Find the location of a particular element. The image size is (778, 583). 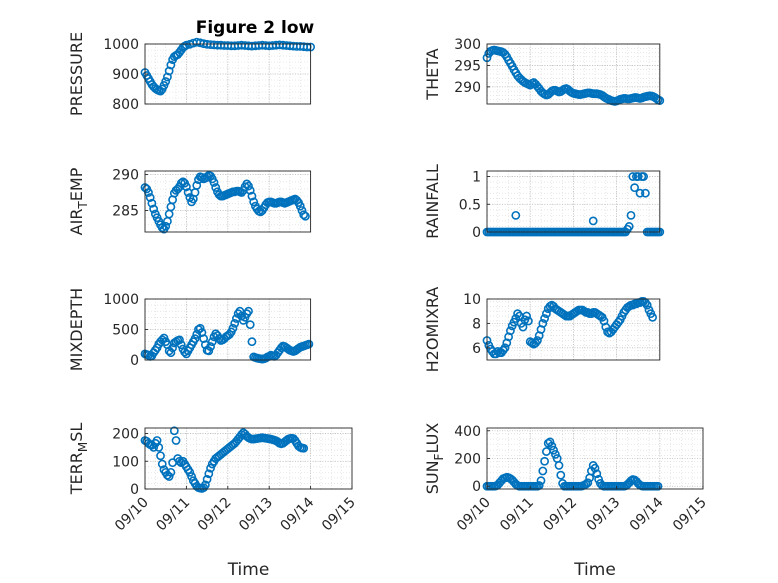

figure-title: Figure 2 low is located at coordinates (255, 28).